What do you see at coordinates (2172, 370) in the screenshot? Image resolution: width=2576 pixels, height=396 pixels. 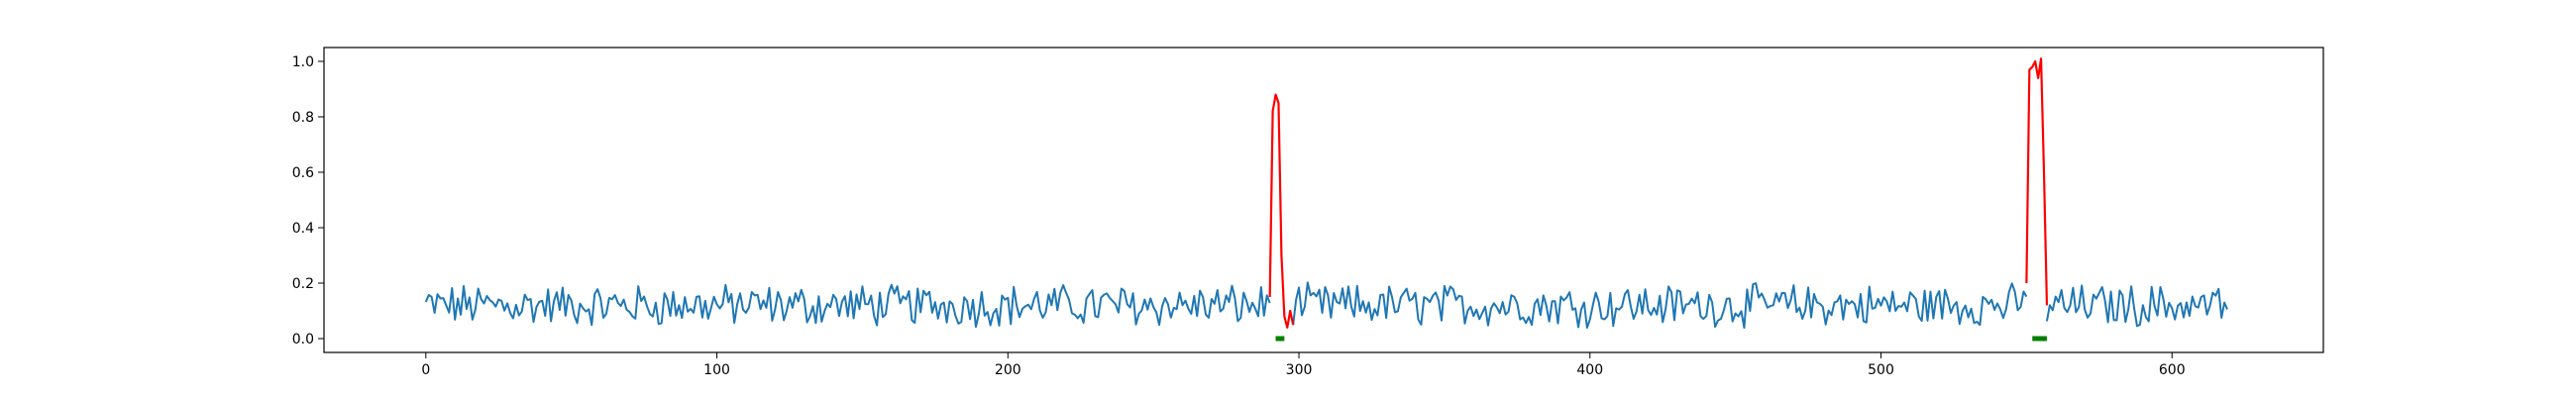 I see `x-tick-label-6: 600` at bounding box center [2172, 370].